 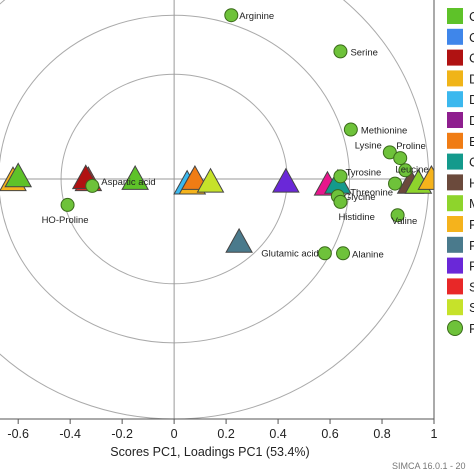 What do you see at coordinates (471, 182) in the screenshot?
I see `legend-label-9: H` at bounding box center [471, 182].